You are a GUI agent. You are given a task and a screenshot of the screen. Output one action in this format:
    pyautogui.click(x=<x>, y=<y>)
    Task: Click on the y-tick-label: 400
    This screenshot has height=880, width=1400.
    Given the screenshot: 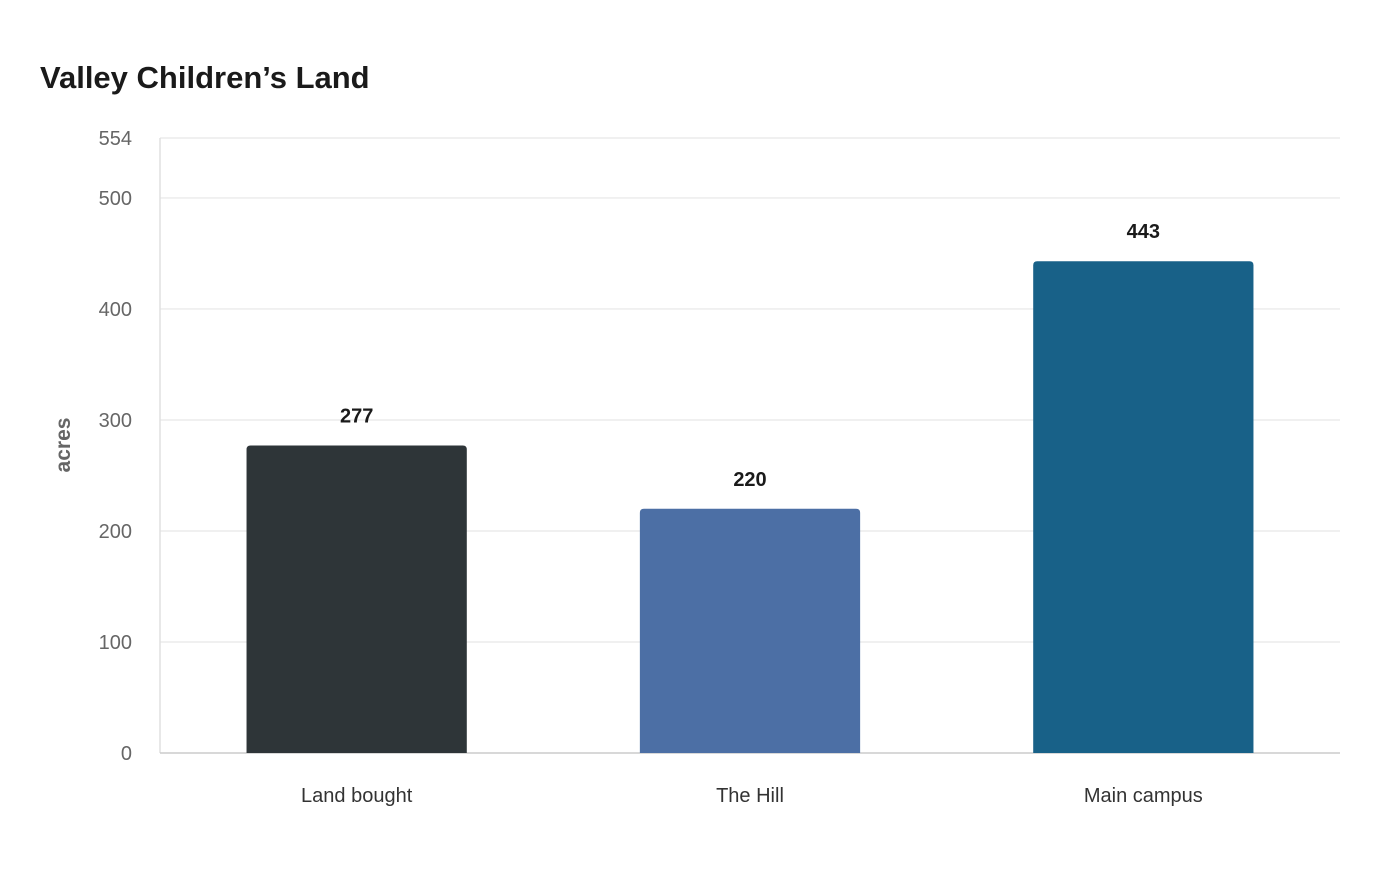 What is the action you would take?
    pyautogui.click(x=115, y=310)
    